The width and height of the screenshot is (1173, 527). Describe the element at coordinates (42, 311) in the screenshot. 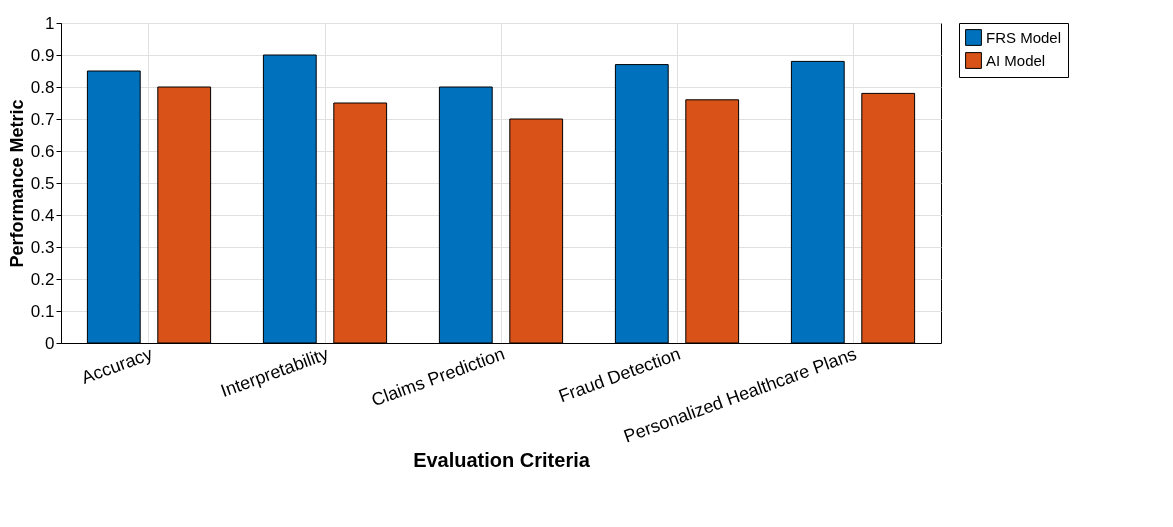

I see `y-tick-label: 0.1` at that location.